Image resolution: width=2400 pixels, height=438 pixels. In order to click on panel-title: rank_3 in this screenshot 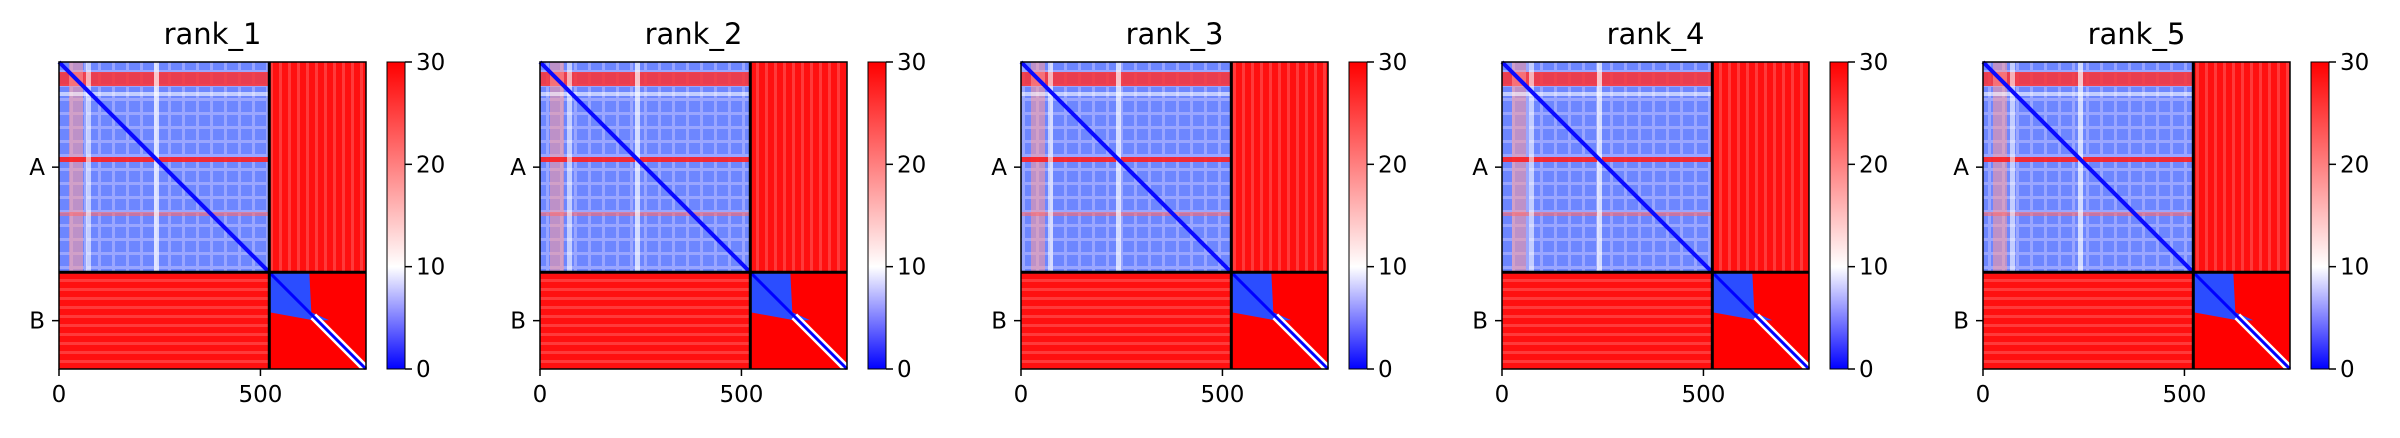, I will do `click(1175, 34)`.